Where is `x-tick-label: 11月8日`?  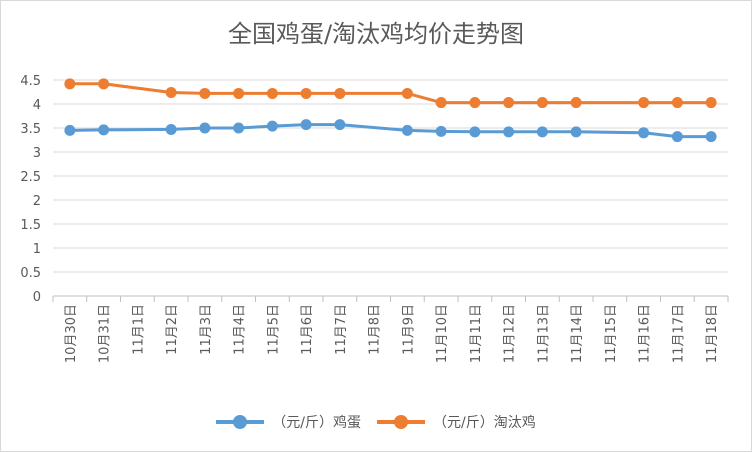
x-tick-label: 11月8日 is located at coordinates (375, 329).